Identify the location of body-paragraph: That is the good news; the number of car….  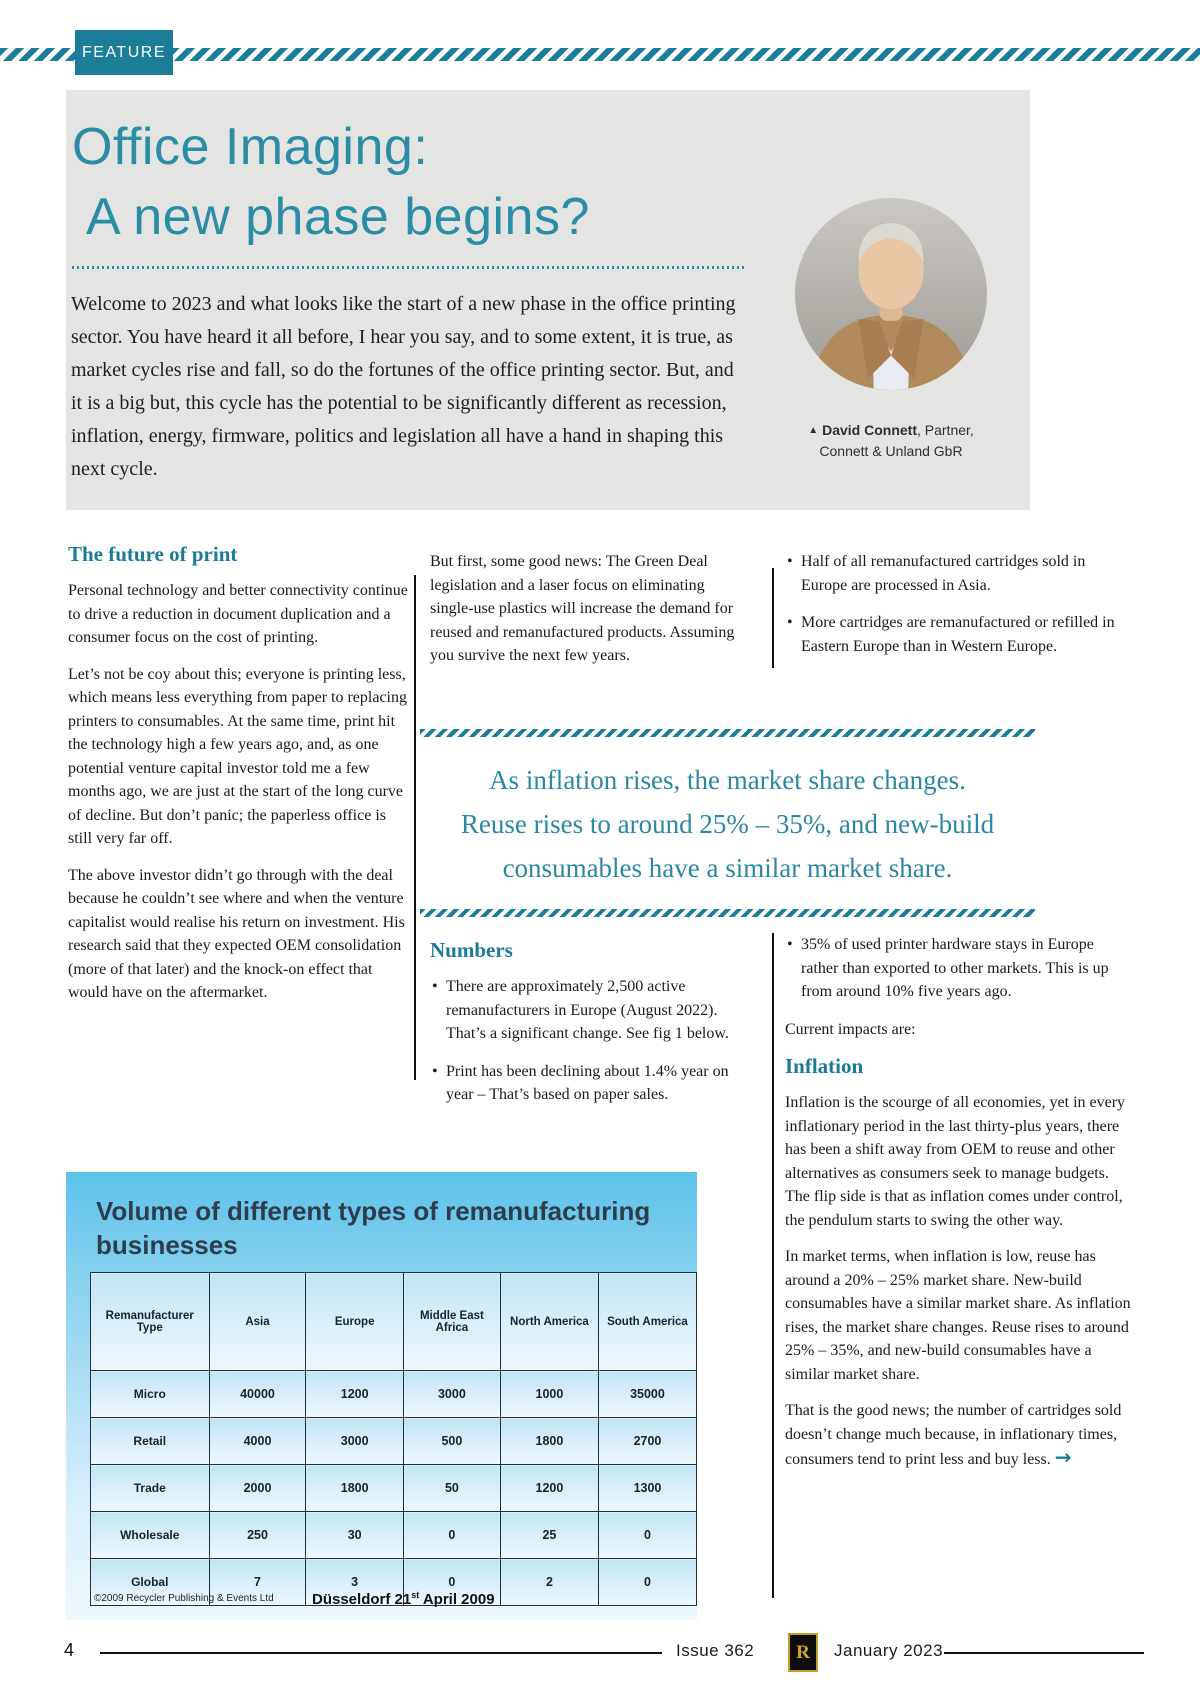
(960, 1435).